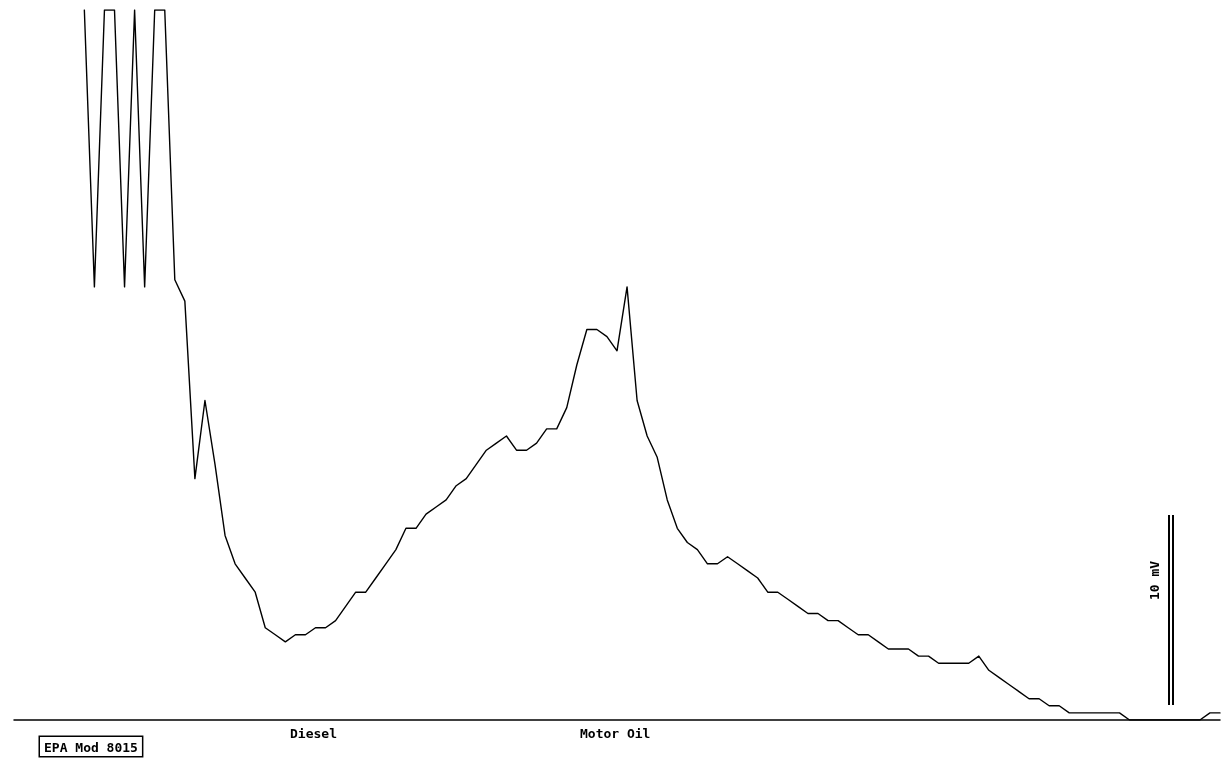 This screenshot has width=1228, height=766. I want to click on annotation: 10 mV, so click(1154, 580).